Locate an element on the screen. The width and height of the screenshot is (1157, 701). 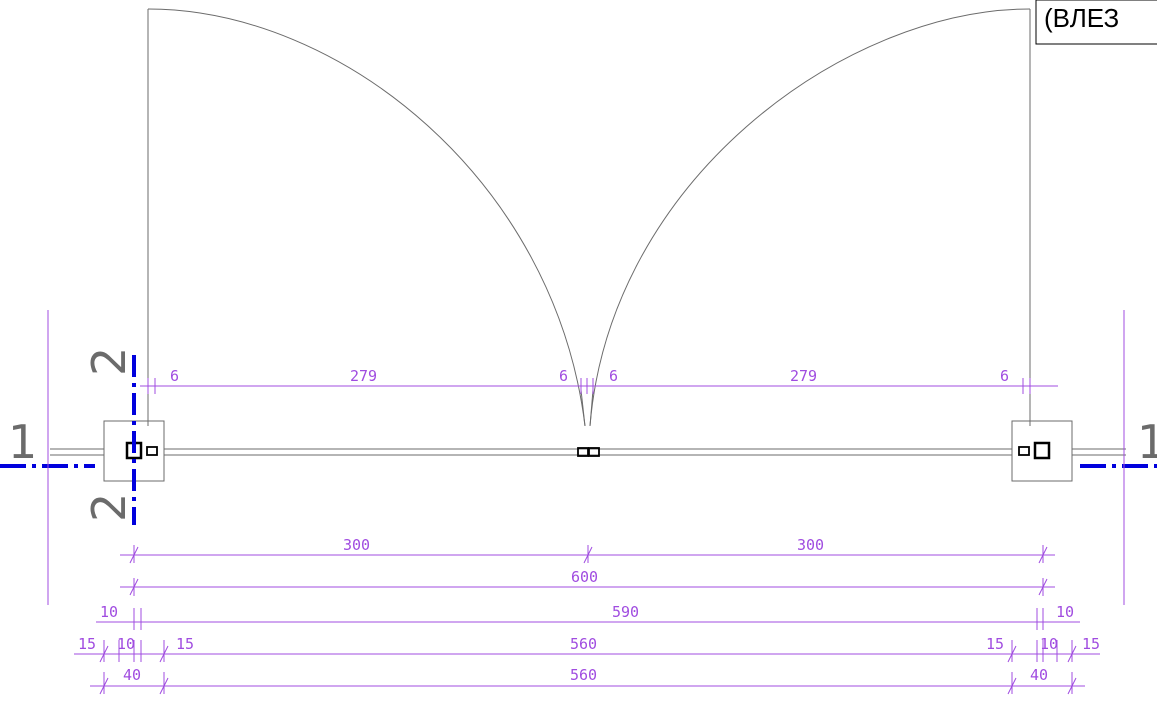
dim-560a-left-post: 15 is located at coordinates (185, 644).